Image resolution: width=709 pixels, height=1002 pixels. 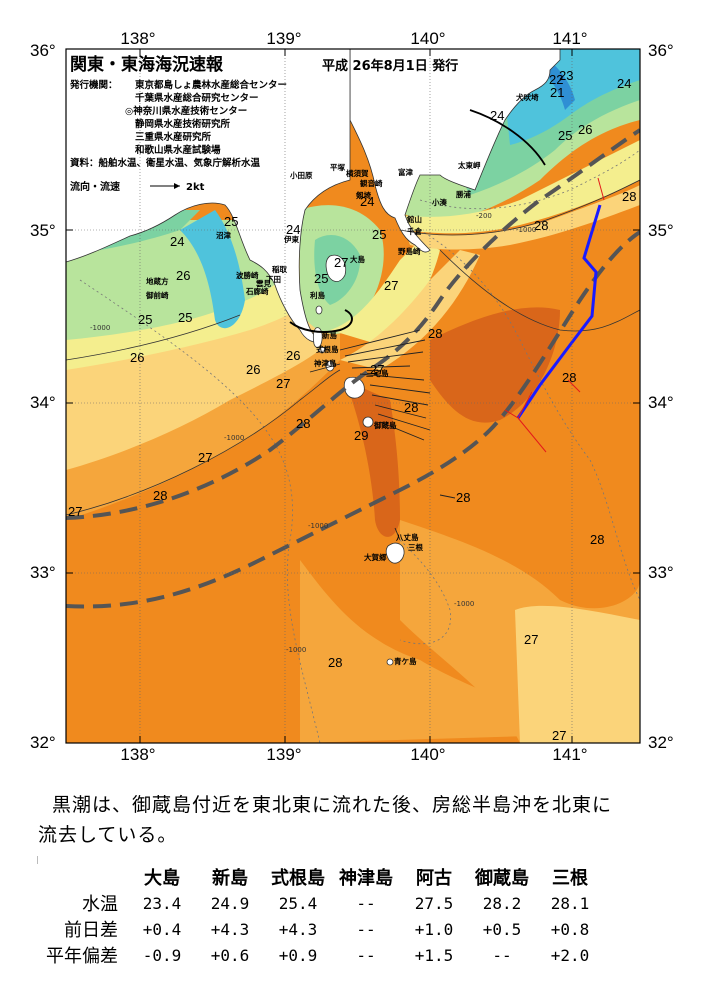 What do you see at coordinates (317, 295) in the screenshot?
I see `place-name: 利島` at bounding box center [317, 295].